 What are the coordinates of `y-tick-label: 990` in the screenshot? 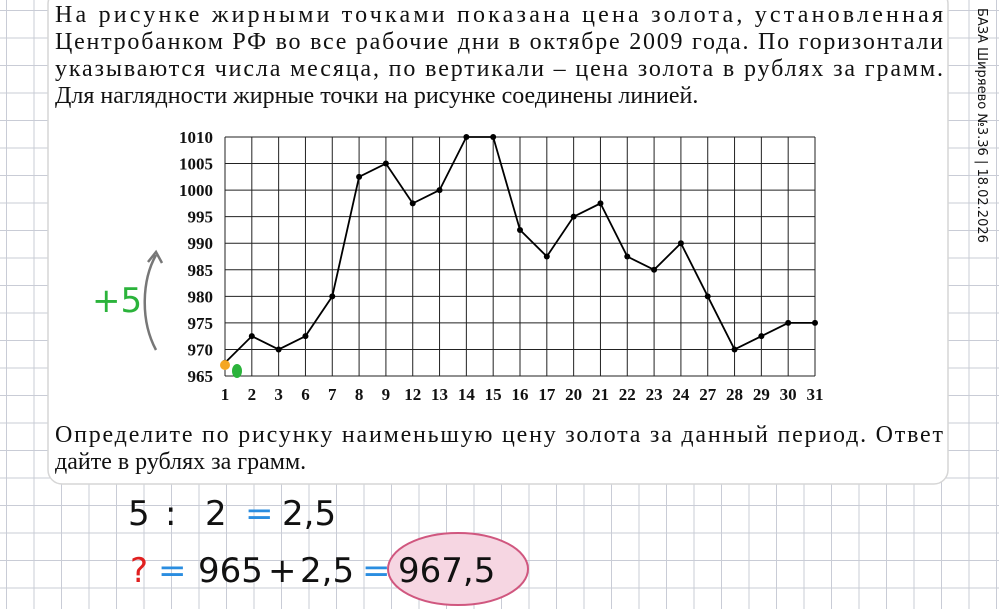 It's located at (201, 243).